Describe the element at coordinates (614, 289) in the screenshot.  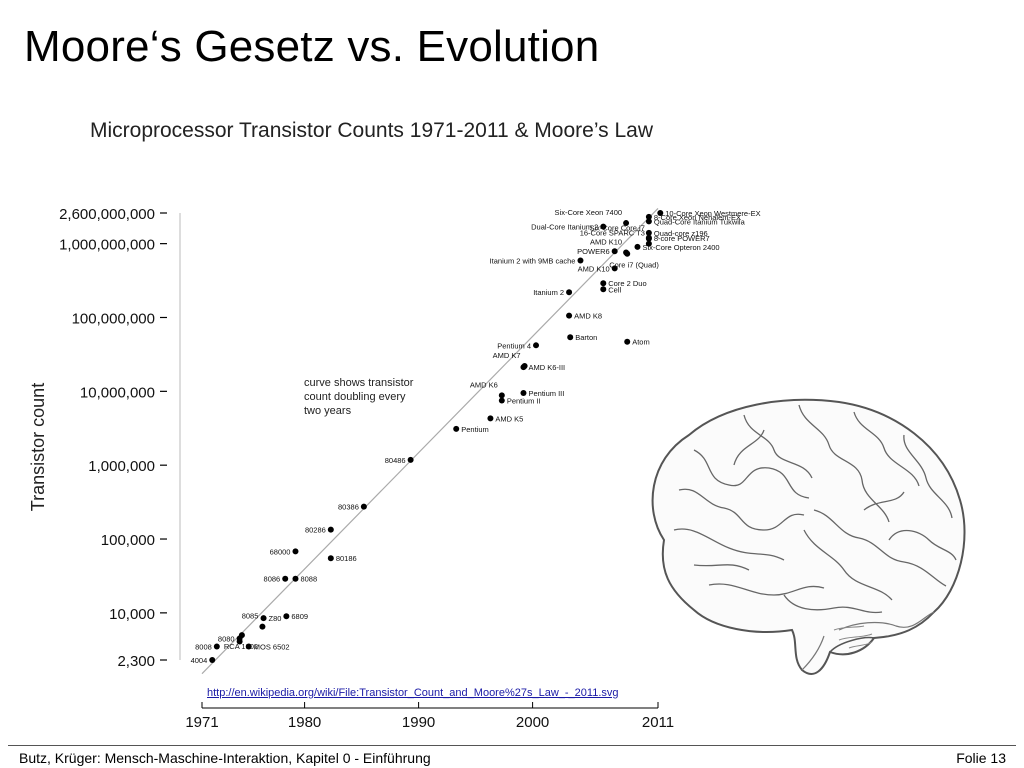
I see `data-point-label: Cell` at that location.